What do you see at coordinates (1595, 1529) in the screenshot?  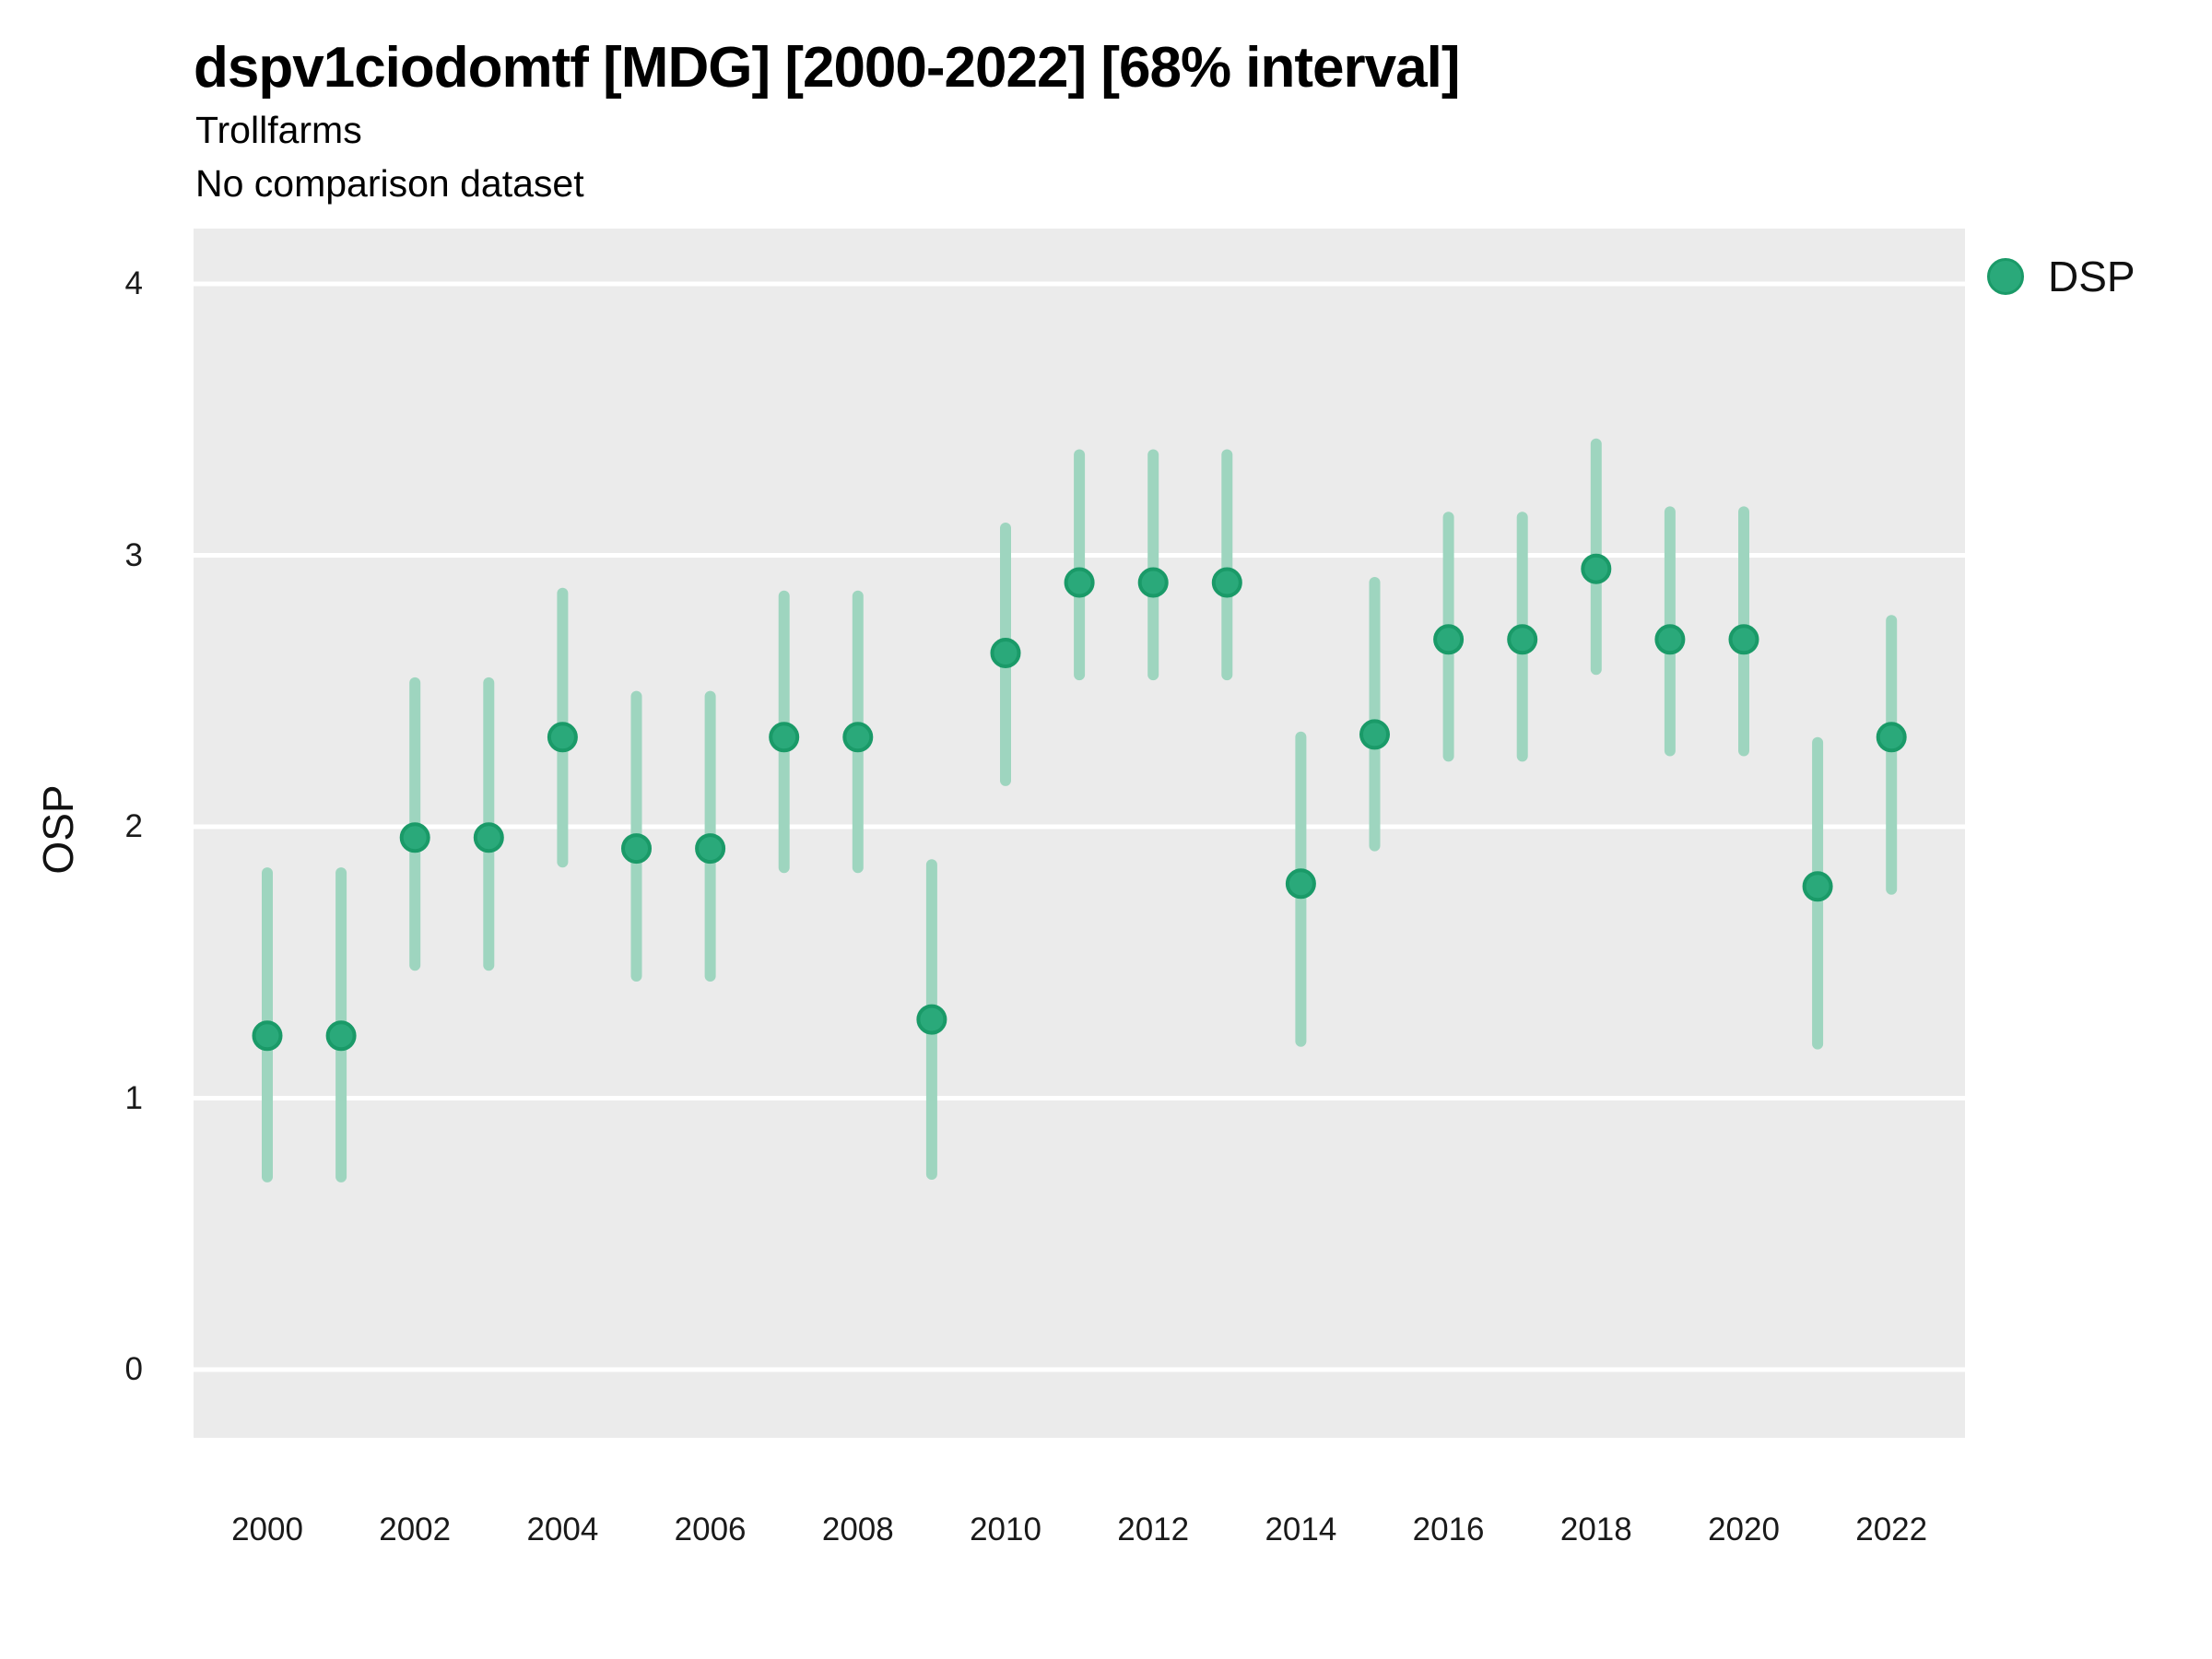 I see `x-tick-label: 2018` at bounding box center [1595, 1529].